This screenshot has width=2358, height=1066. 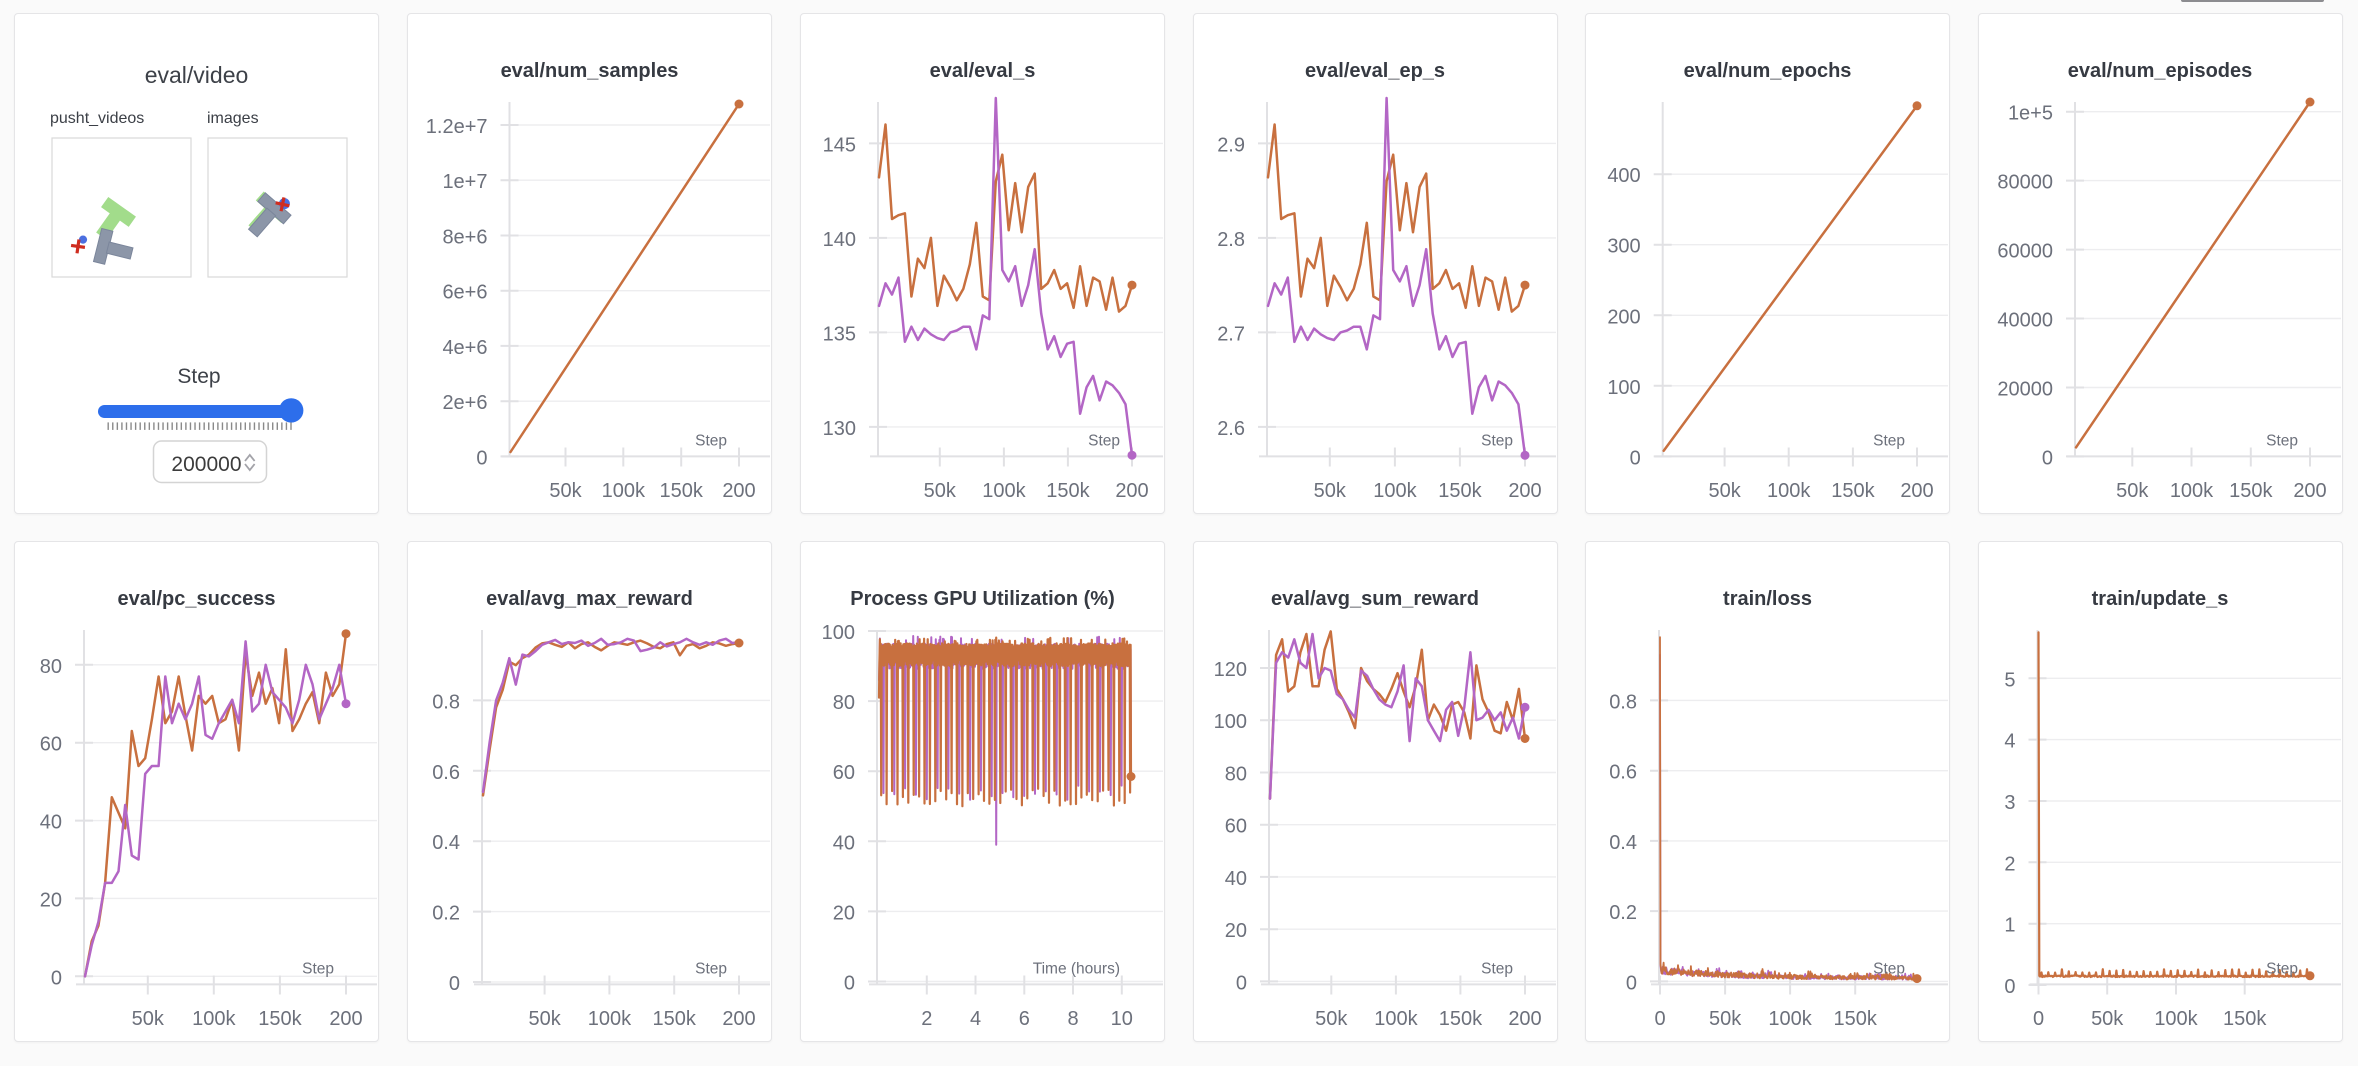 What do you see at coordinates (2025, 183) in the screenshot?
I see `svg-text: 80000` at bounding box center [2025, 183].